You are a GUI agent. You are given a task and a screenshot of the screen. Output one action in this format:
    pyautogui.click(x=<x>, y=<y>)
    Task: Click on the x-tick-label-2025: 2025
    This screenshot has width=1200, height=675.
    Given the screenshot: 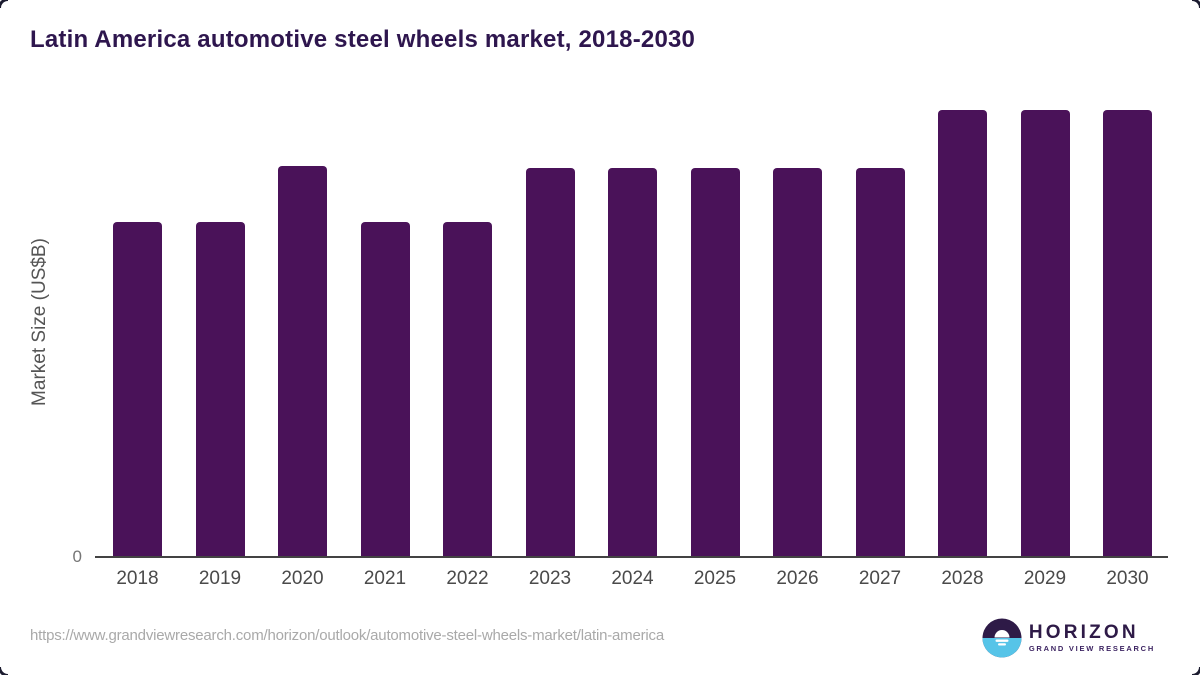 What is the action you would take?
    pyautogui.click(x=715, y=578)
    